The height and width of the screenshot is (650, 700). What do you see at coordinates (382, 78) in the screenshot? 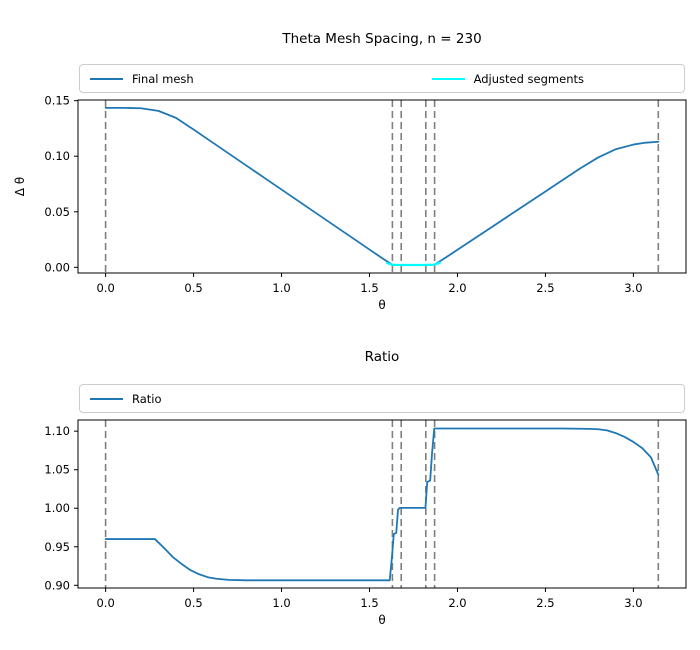
I see `top-legend: Final mesh Adjusted segments` at bounding box center [382, 78].